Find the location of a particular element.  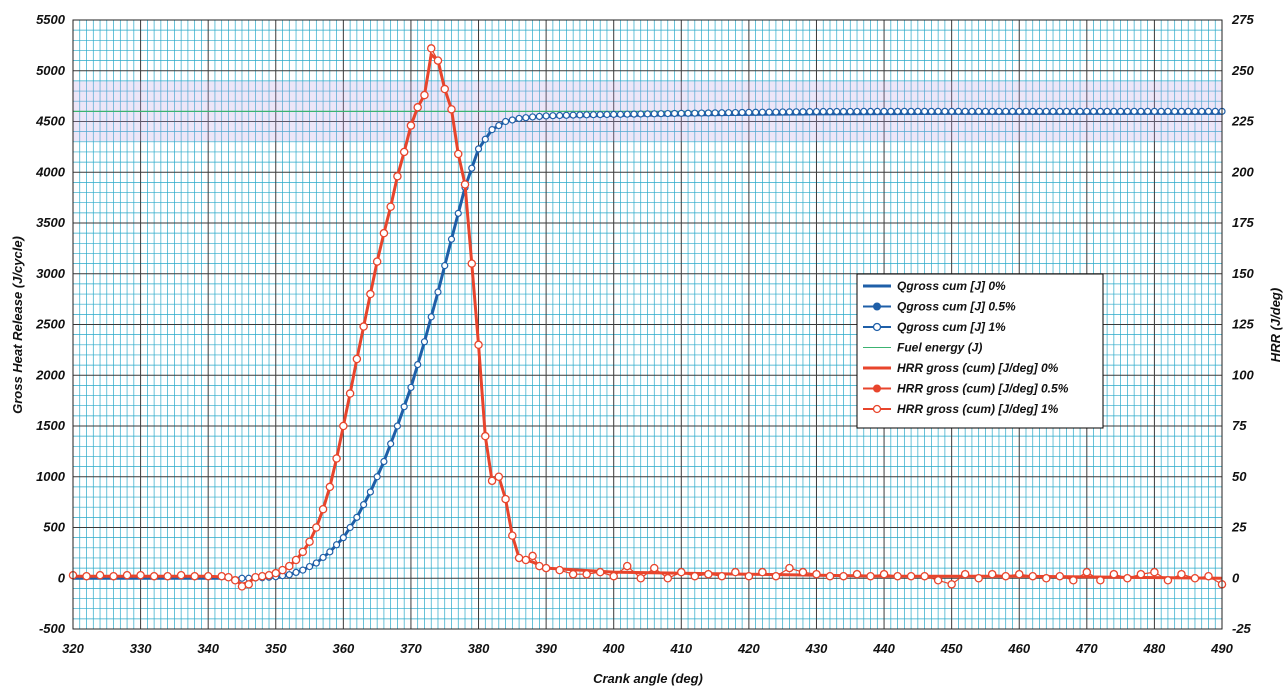

y-right-tick-label: 50 is located at coordinates (1239, 476).